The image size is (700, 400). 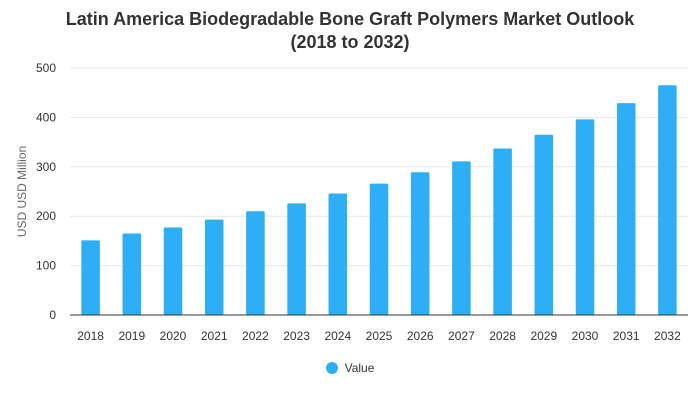 I want to click on y-tick-label: 400, so click(x=46, y=117).